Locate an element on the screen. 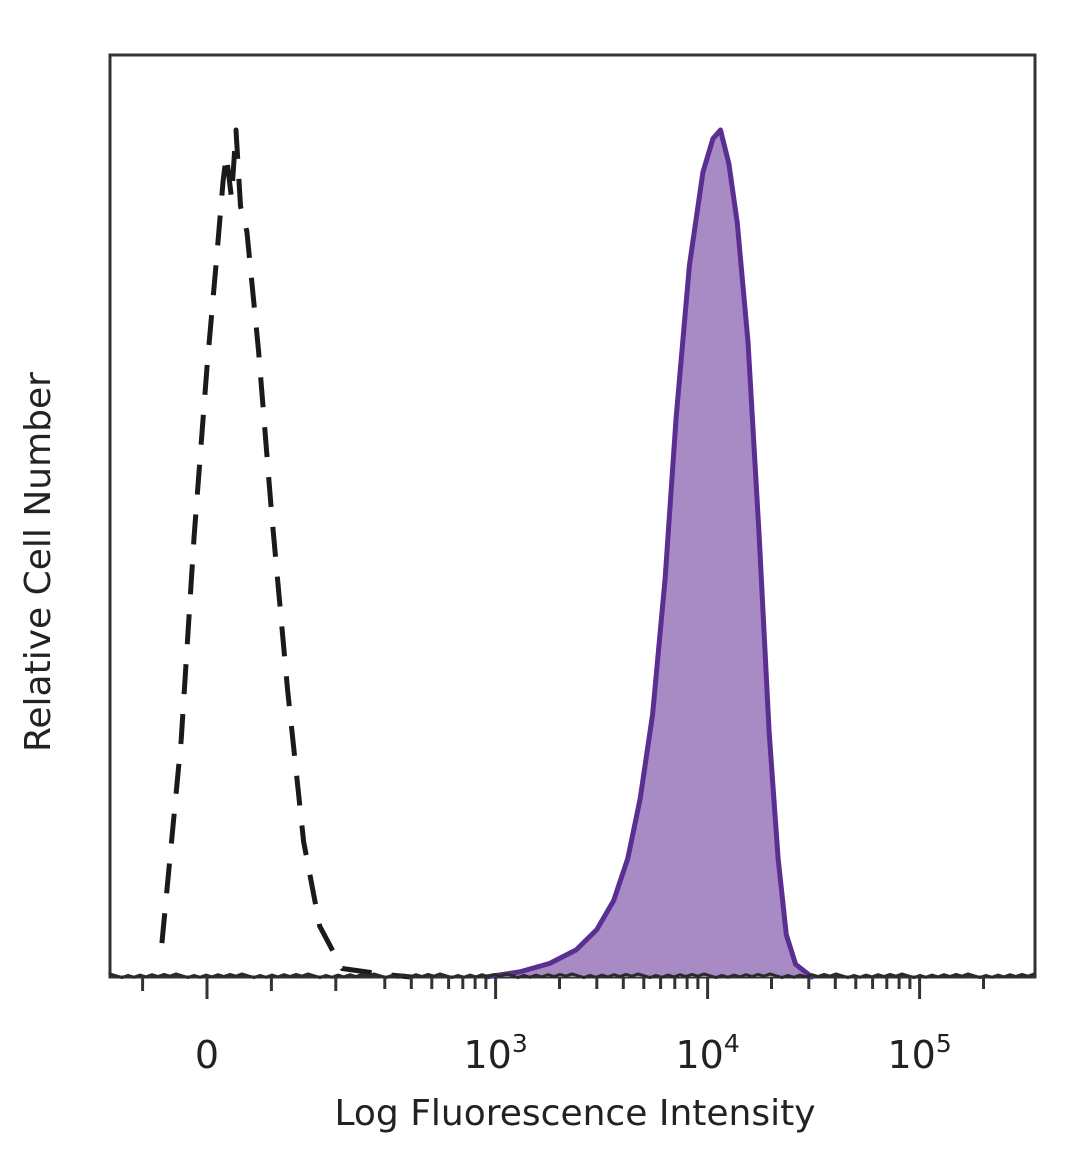 The width and height of the screenshot is (1080, 1169). x-axis-tick-labels: 0 103 104 105 is located at coordinates (573, 1053).